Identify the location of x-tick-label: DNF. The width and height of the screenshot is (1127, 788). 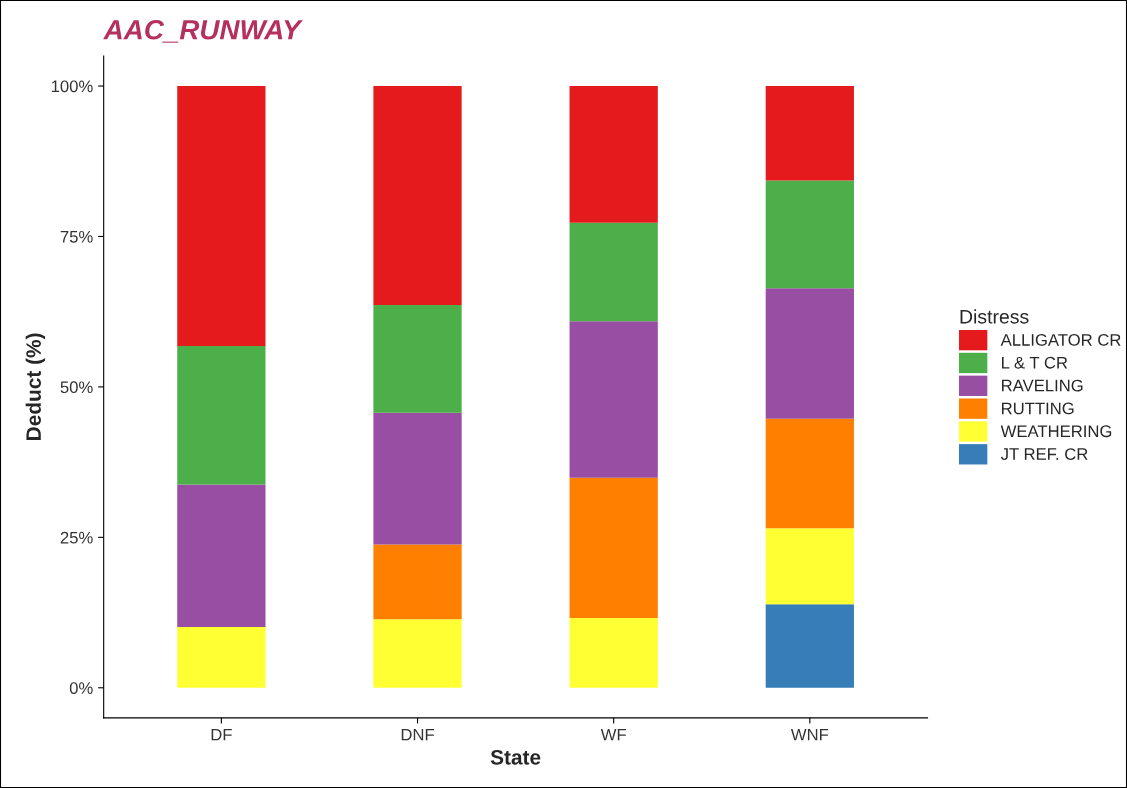
(417, 734).